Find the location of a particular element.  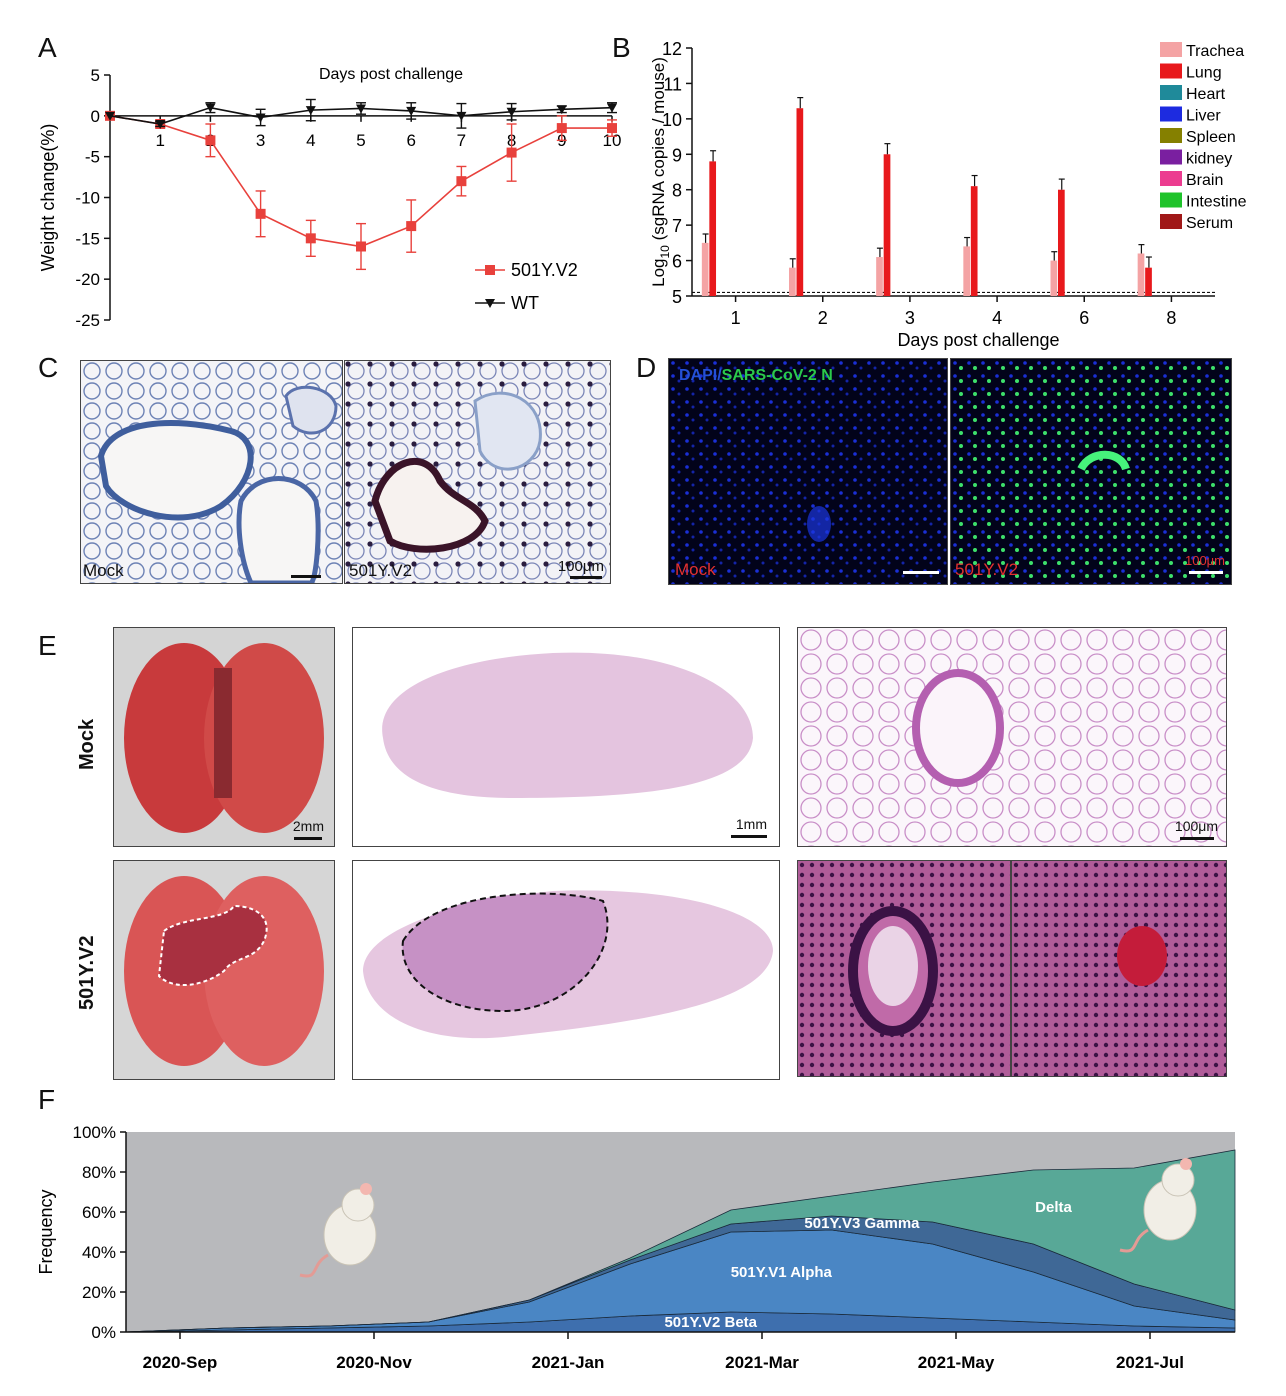

y-tick-label: 9 is located at coordinates (677, 155).